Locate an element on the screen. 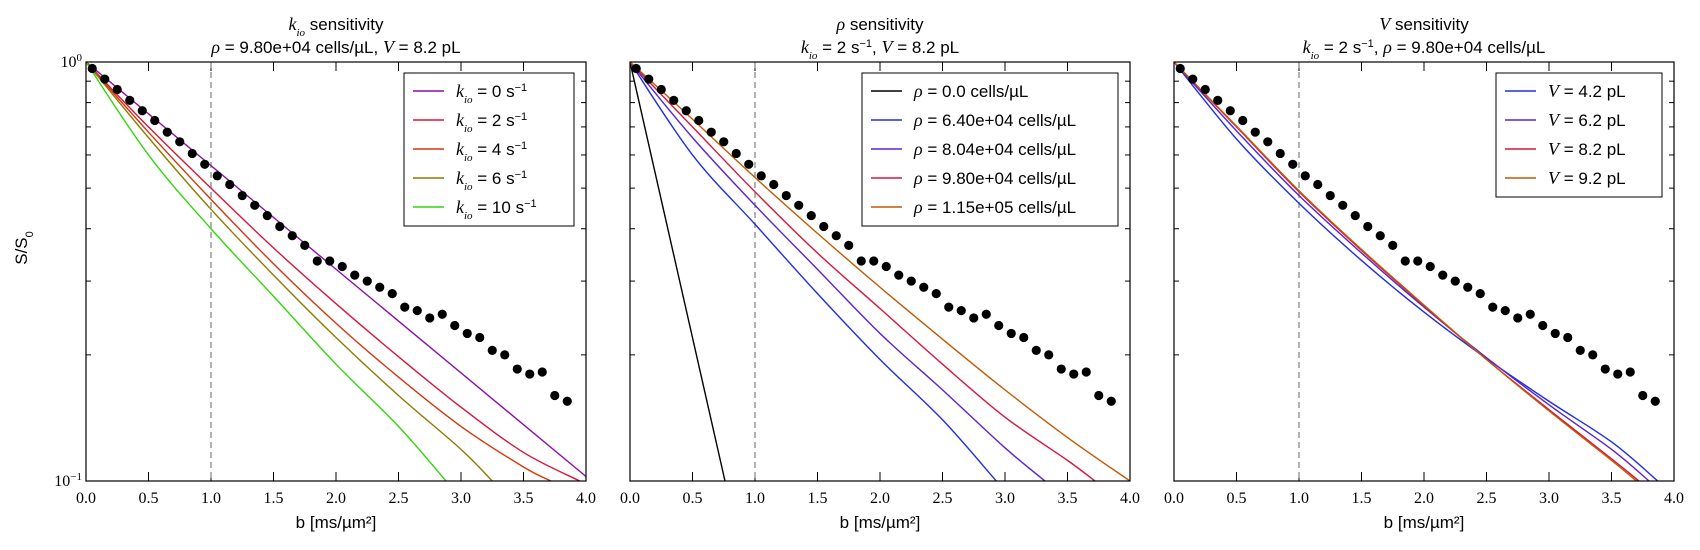 The image size is (1700, 550). legend-box is located at coordinates (990, 149).